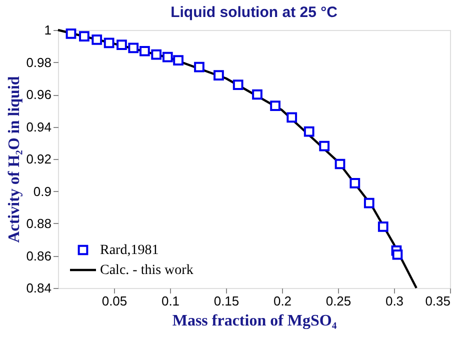 This screenshot has width=474, height=355. What do you see at coordinates (147, 270) in the screenshot?
I see `legend-label: Calc. - this work` at bounding box center [147, 270].